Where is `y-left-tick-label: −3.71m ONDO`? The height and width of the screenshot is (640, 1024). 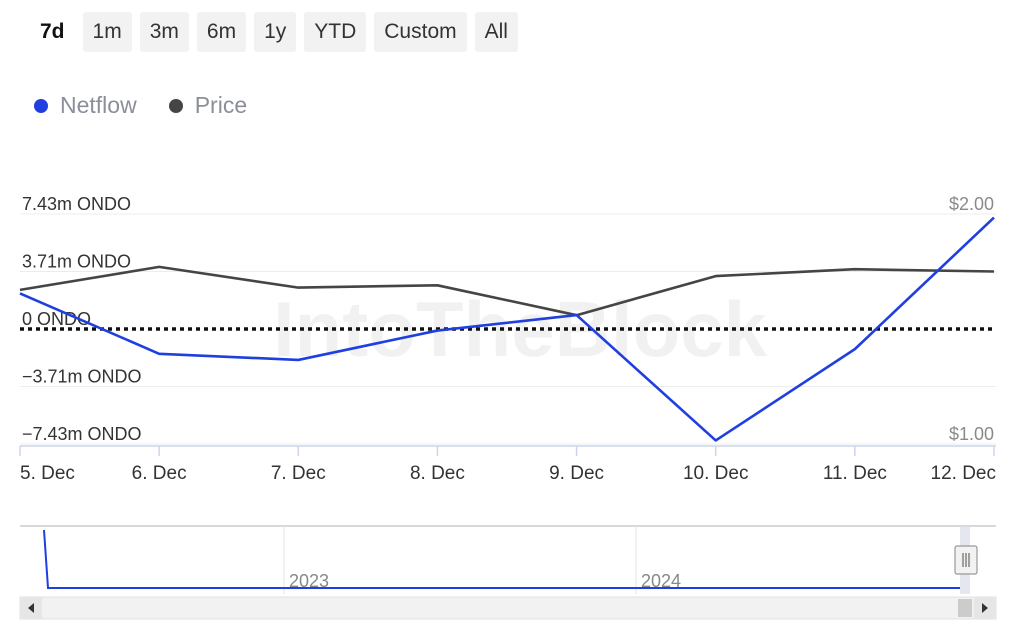 y-left-tick-label: −3.71m ONDO is located at coordinates (82, 377).